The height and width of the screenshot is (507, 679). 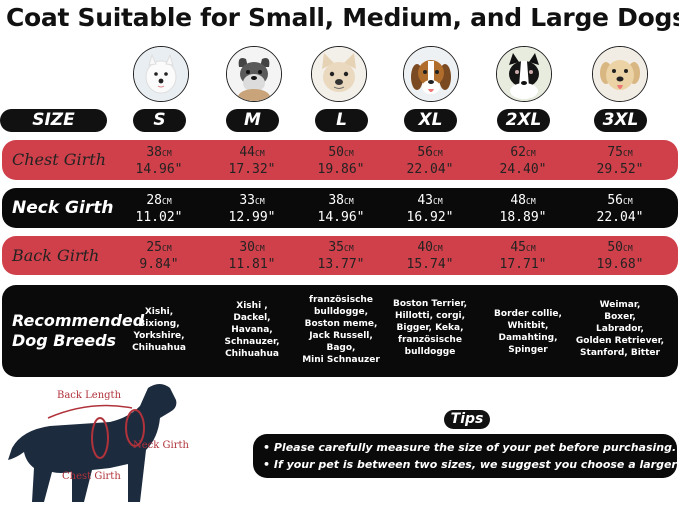 I want to click on back-girth-cell: 25CM 9.84", so click(x=159, y=256).